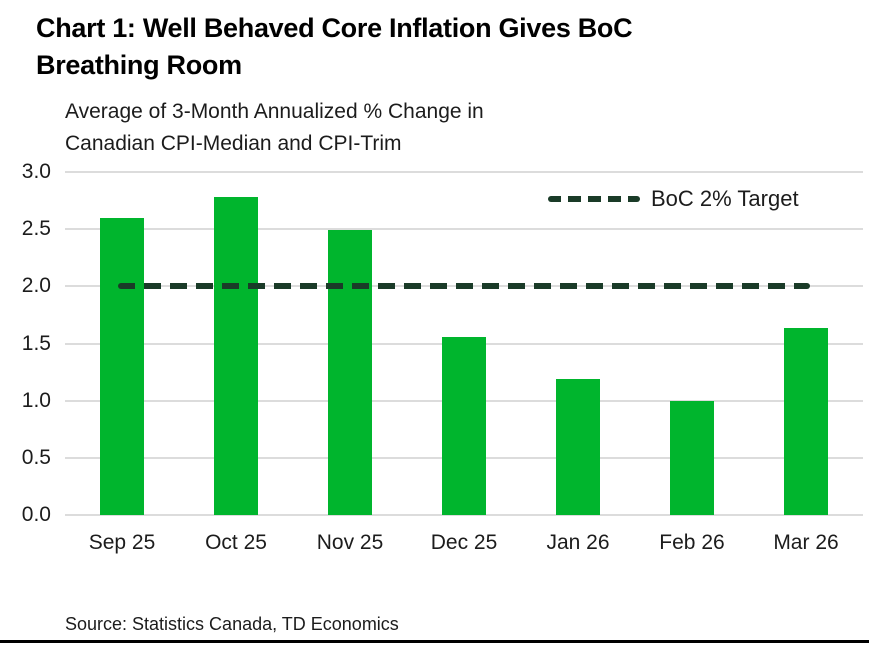  What do you see at coordinates (36, 457) in the screenshot?
I see `y-tick-label: 0.5` at bounding box center [36, 457].